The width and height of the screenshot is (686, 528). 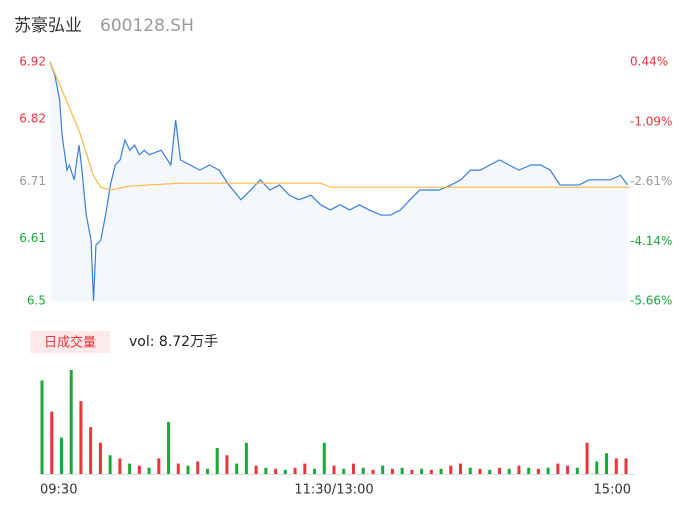 What do you see at coordinates (58, 490) in the screenshot?
I see `x-tick-label: 09:30` at bounding box center [58, 490].